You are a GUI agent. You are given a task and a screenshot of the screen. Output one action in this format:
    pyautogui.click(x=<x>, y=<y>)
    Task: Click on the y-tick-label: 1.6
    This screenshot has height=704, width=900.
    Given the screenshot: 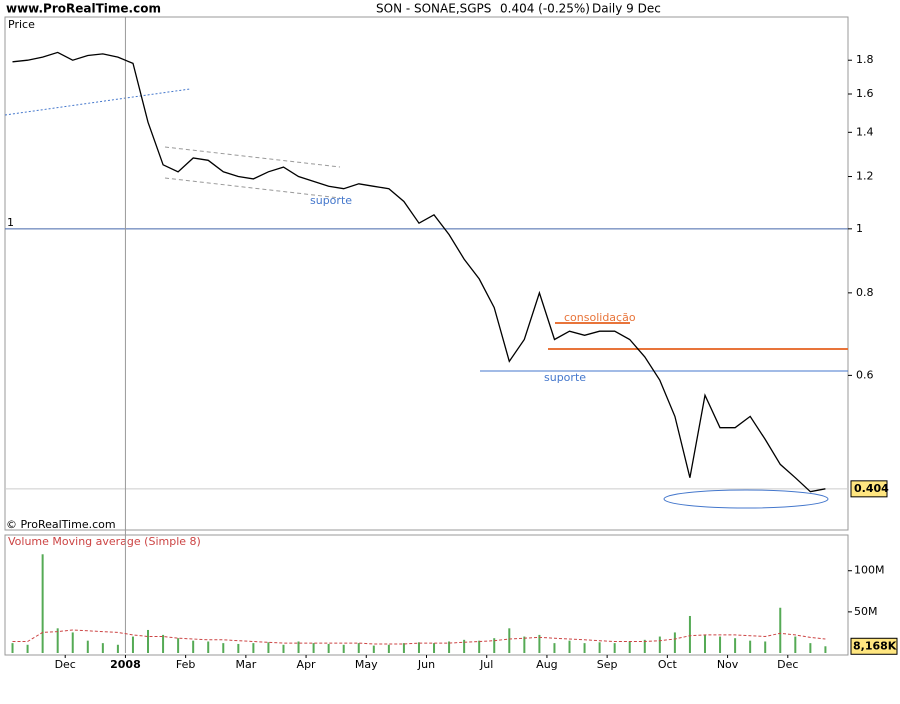 What is the action you would take?
    pyautogui.click(x=865, y=93)
    